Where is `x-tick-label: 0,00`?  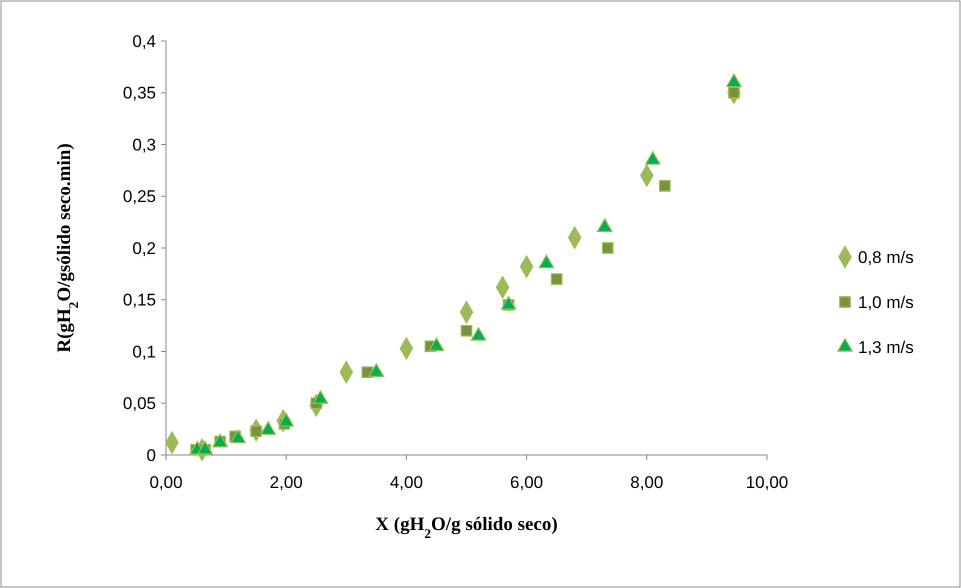
x-tick-label: 0,00 is located at coordinates (166, 482).